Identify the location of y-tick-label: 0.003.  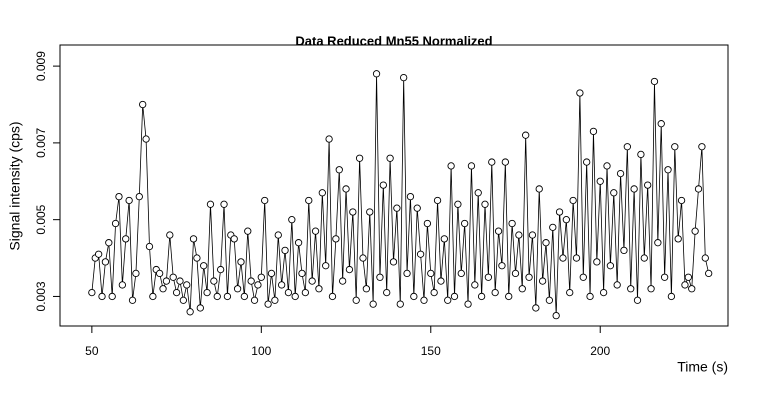
(41, 296).